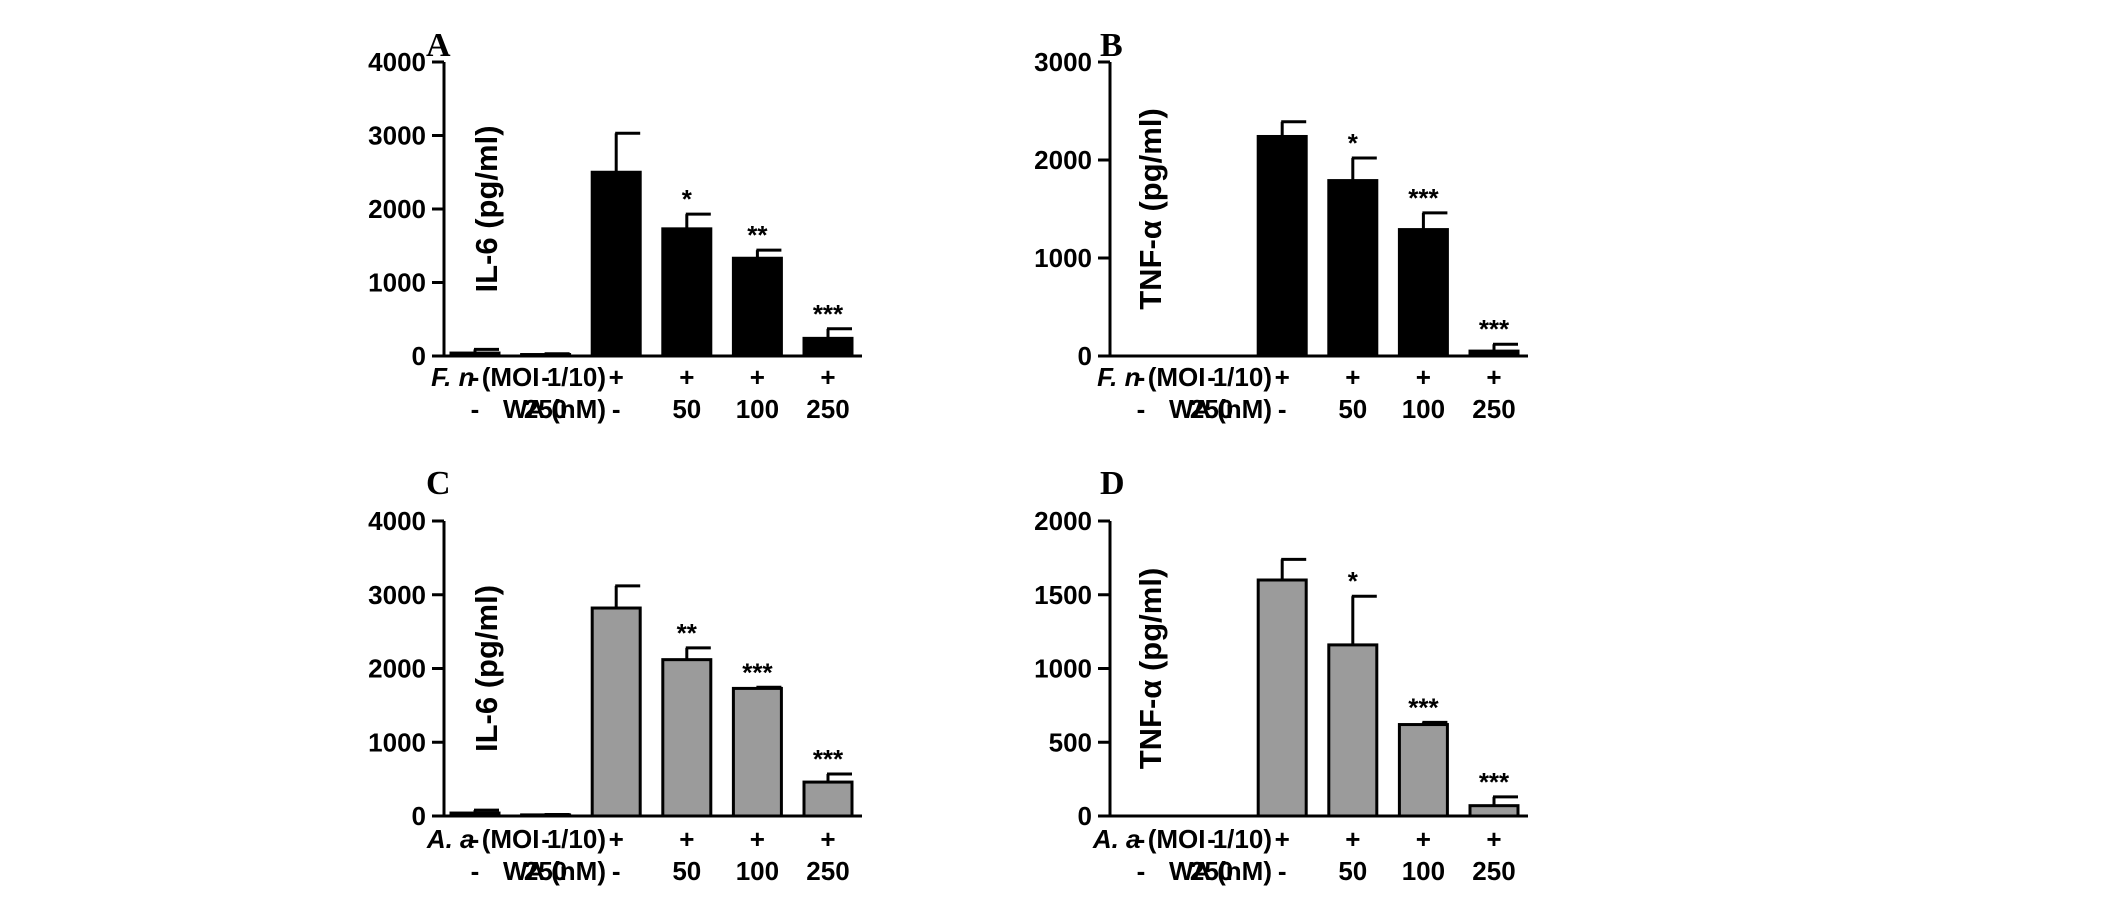 This screenshot has width=2126, height=904. Describe the element at coordinates (1112, 483) in the screenshot. I see `panel-letter: D` at that location.